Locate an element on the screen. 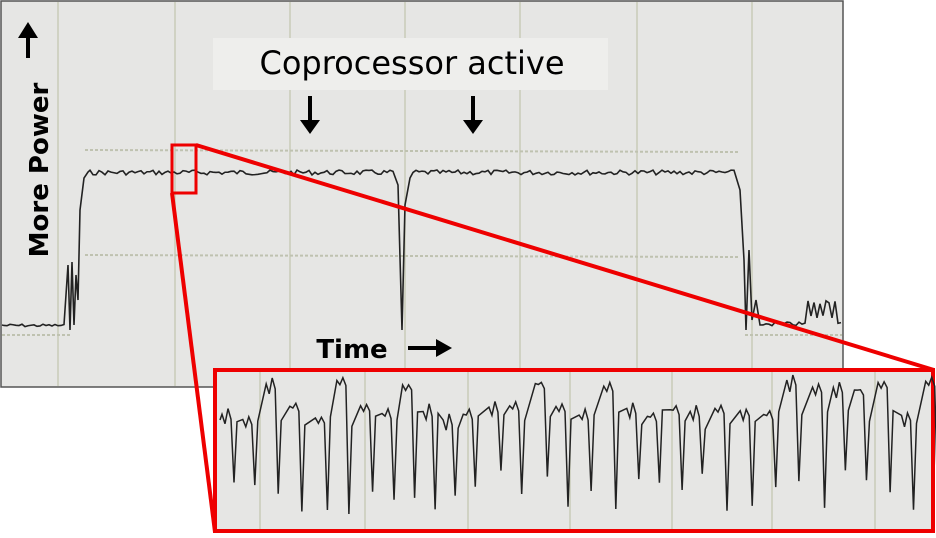 Image resolution: width=936 pixels, height=538 pixels. annotation: Coprocessor active is located at coordinates (411, 63).